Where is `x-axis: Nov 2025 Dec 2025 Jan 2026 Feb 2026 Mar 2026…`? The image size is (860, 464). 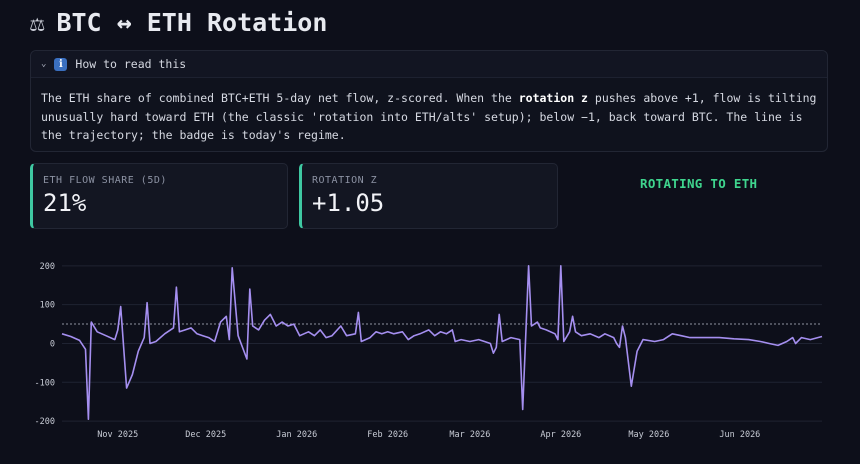 x-axis: Nov 2025 Dec 2025 Jan 2026 Feb 2026 Mar 2026… is located at coordinates (428, 435).